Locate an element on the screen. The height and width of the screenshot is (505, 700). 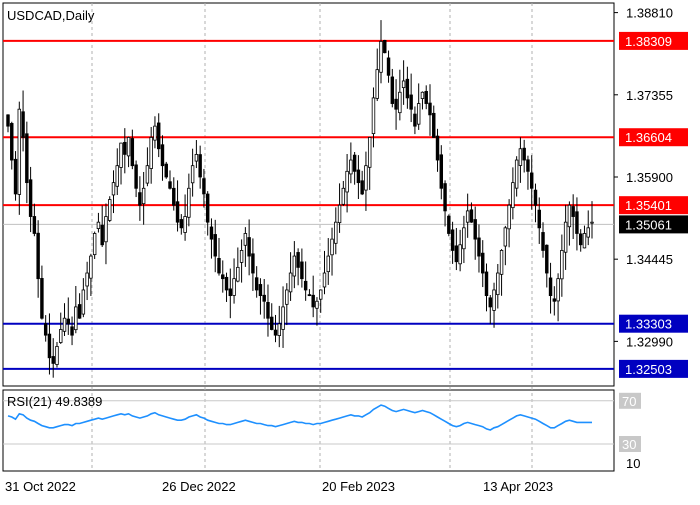
price-tick-label: 1.37355 is located at coordinates (649, 95).